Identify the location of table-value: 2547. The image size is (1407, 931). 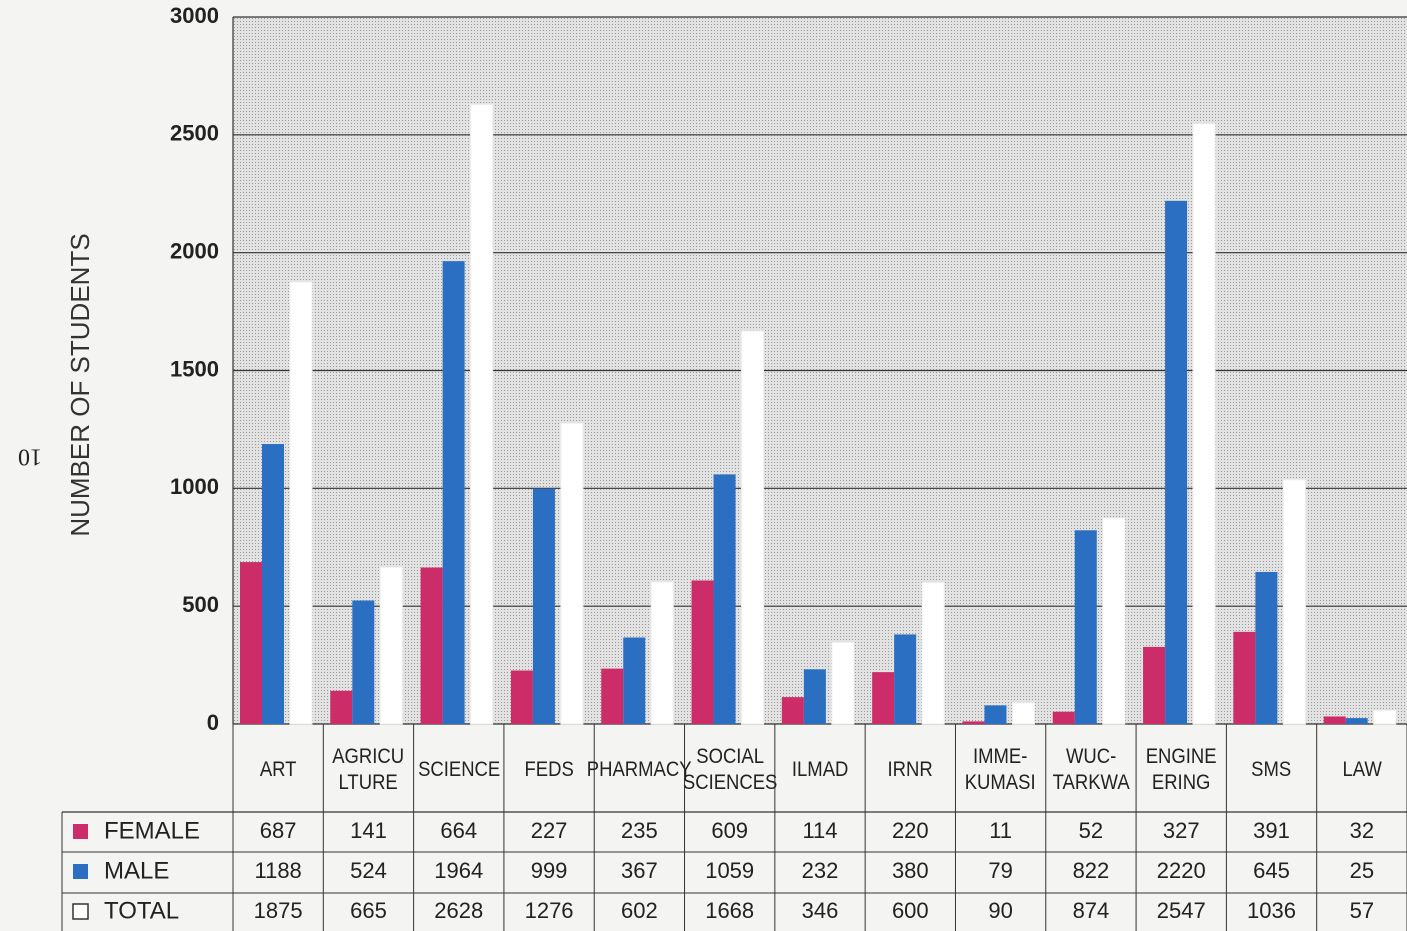
(1181, 910).